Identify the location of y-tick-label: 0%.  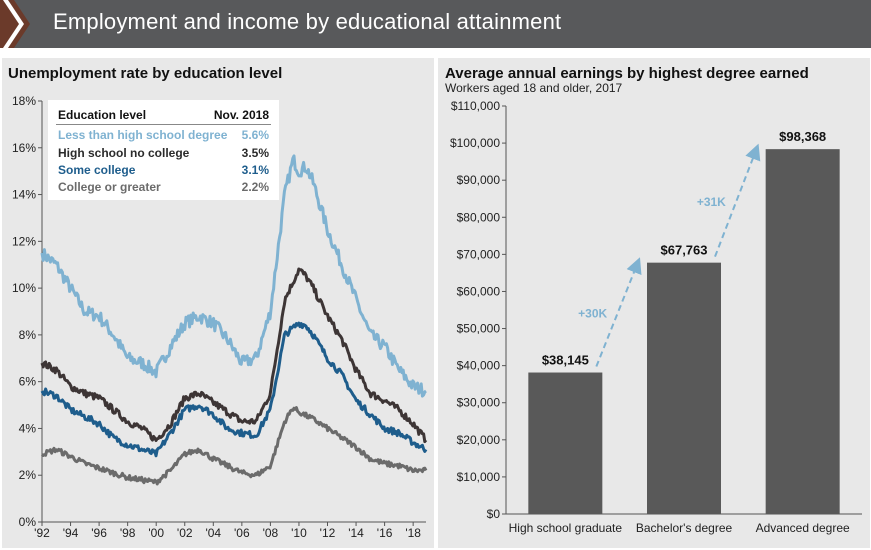
(28, 522).